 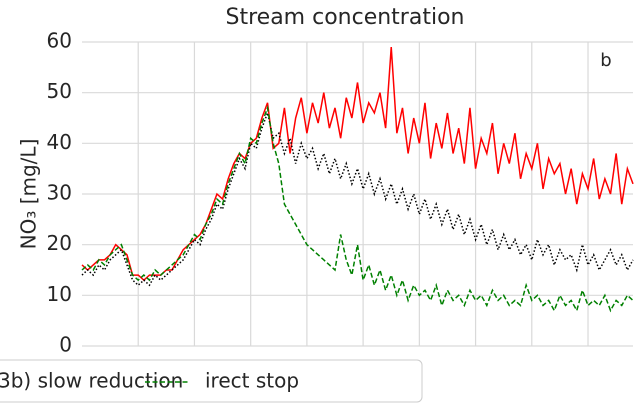 What do you see at coordinates (59, 294) in the screenshot?
I see `y-tick-label: 10` at bounding box center [59, 294].